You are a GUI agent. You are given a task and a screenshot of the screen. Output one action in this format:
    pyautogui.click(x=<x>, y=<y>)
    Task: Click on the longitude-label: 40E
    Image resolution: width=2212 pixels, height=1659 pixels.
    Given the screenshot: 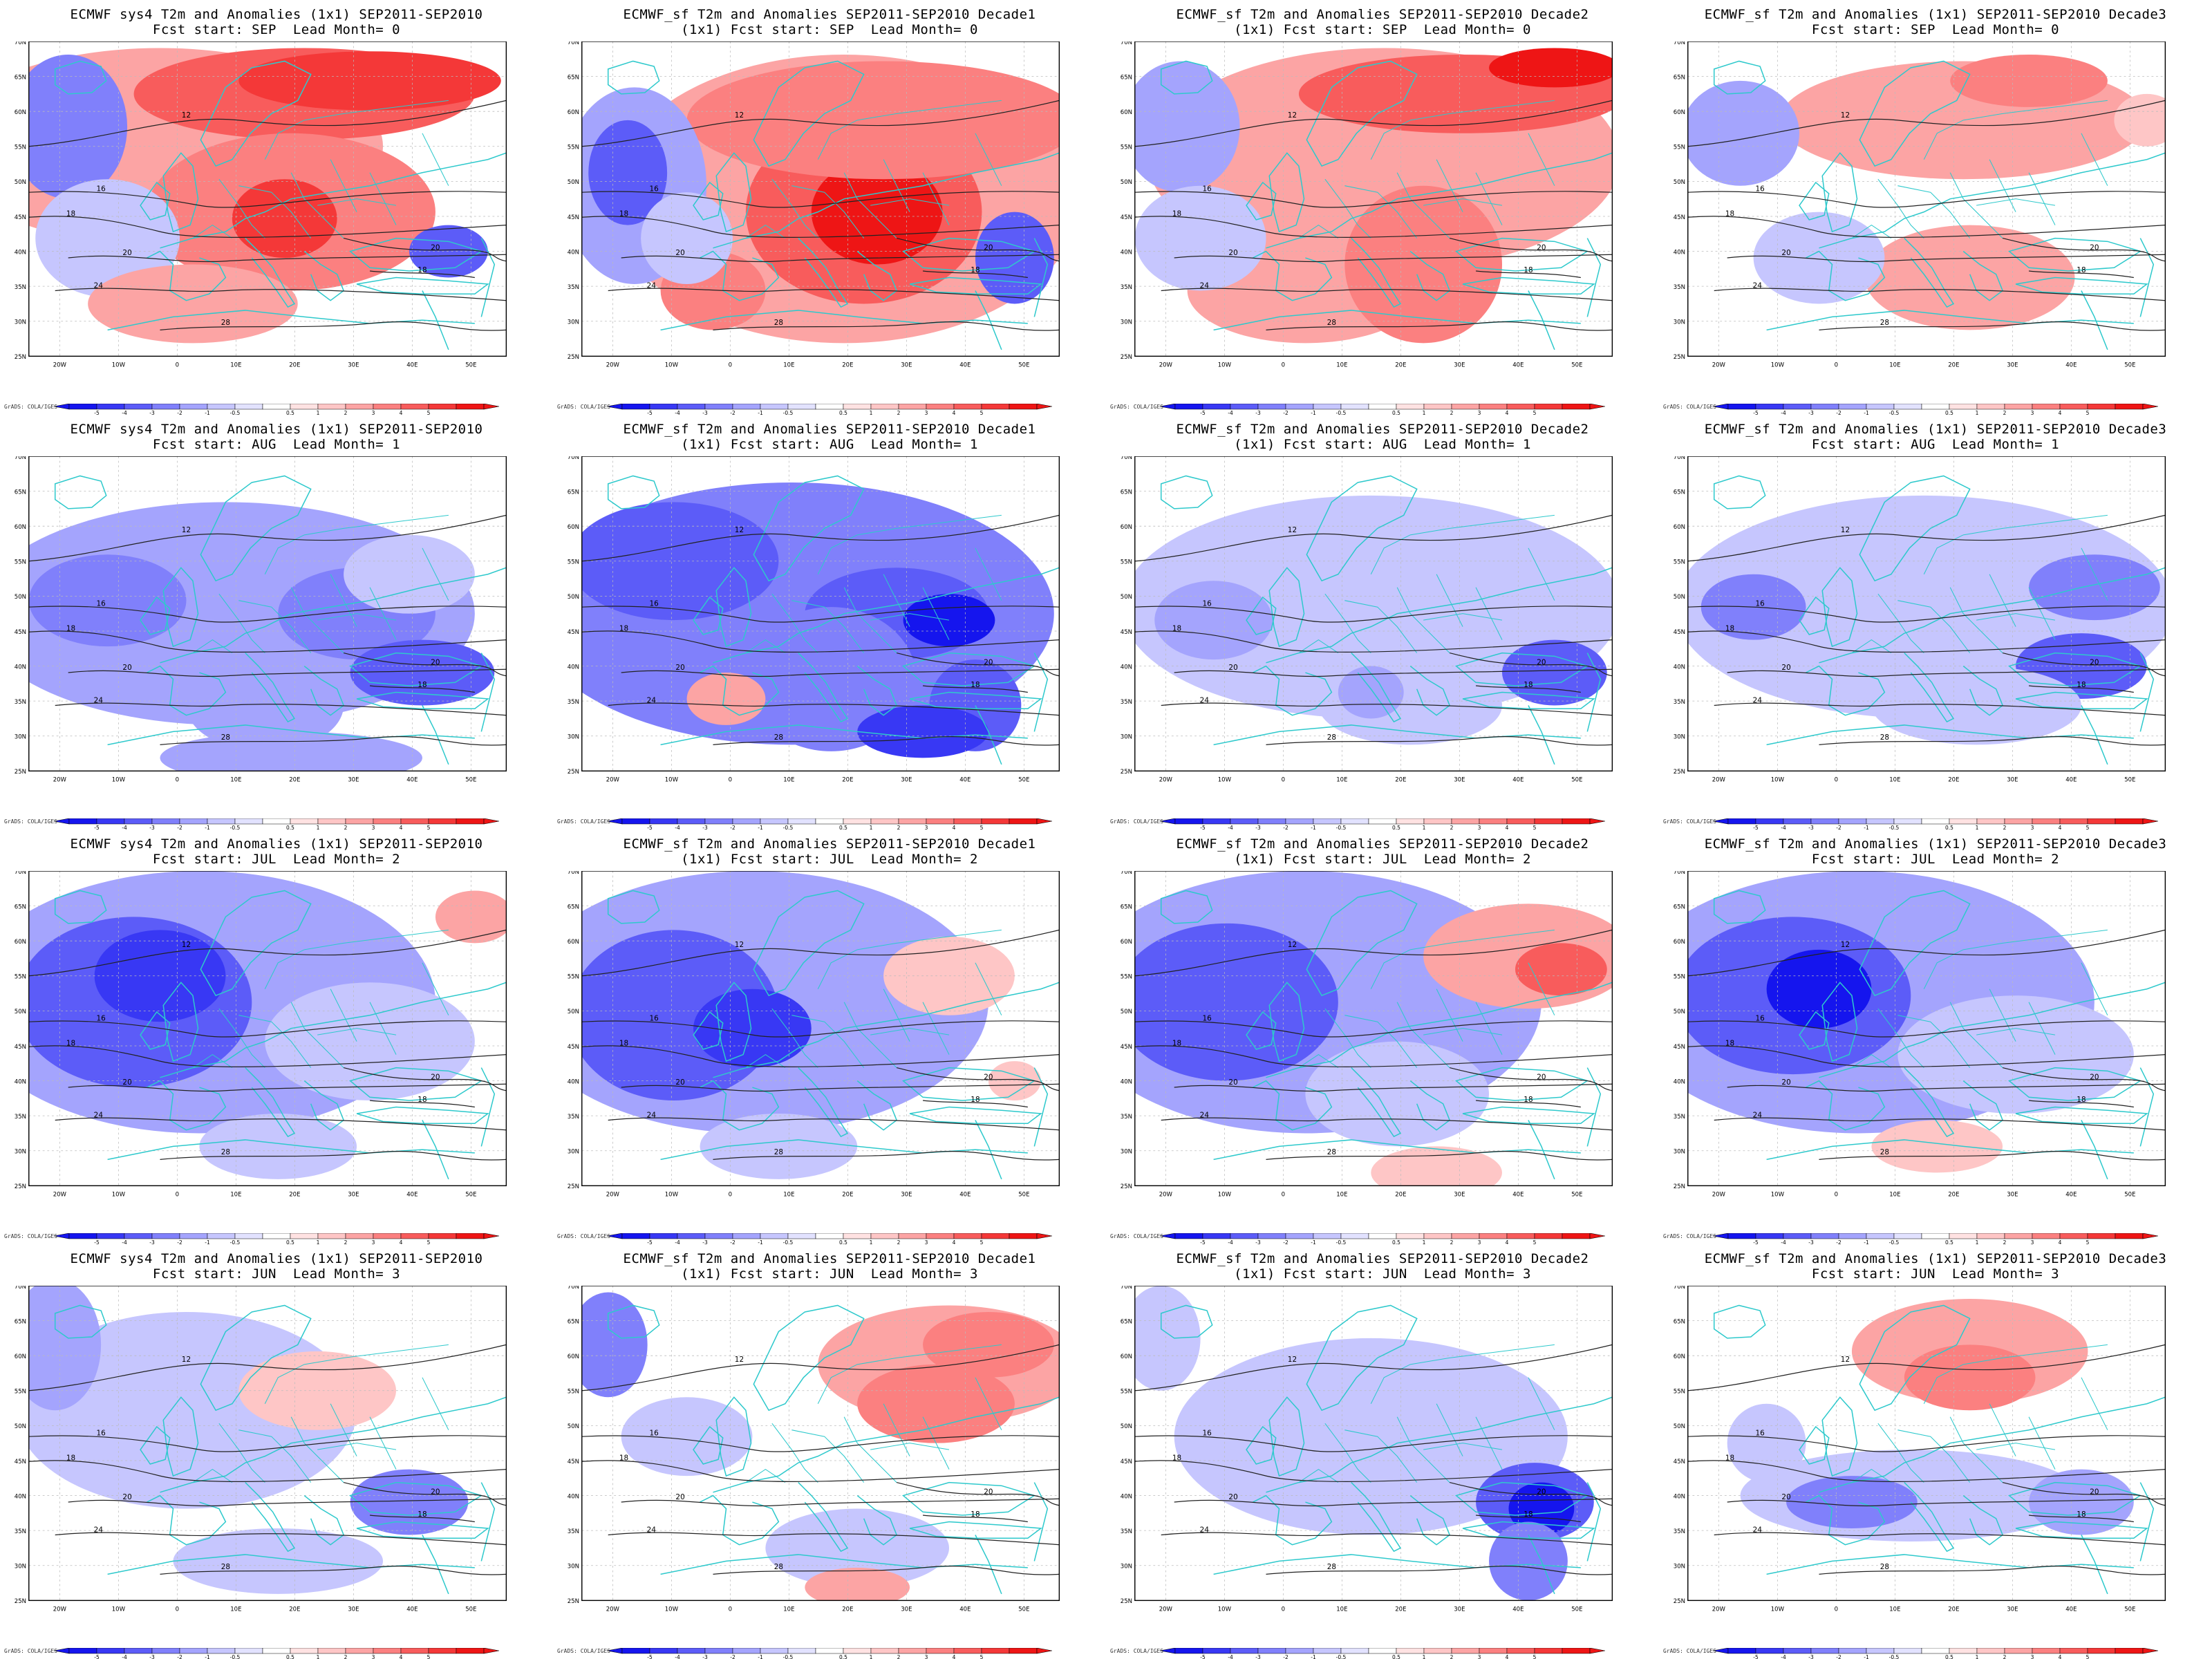 What is the action you would take?
    pyautogui.click(x=412, y=1610)
    